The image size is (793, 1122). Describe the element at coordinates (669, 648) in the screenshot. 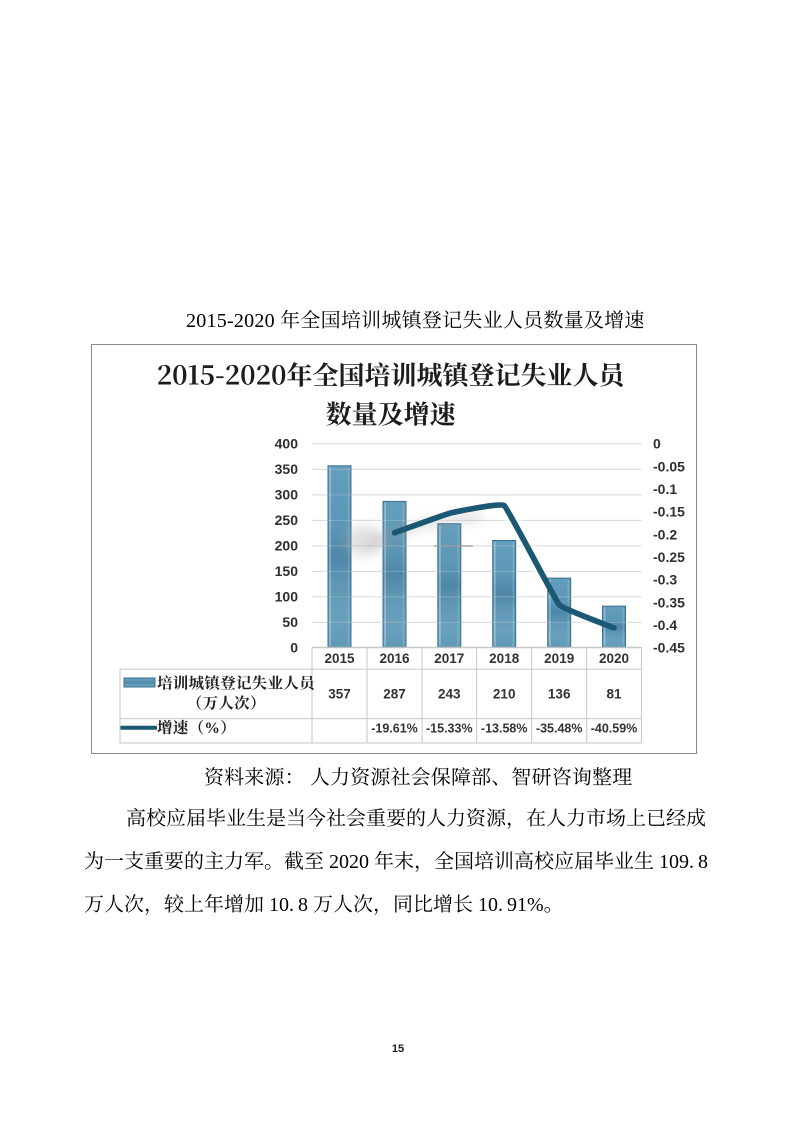

I see `svg-text: -0.45` at that location.